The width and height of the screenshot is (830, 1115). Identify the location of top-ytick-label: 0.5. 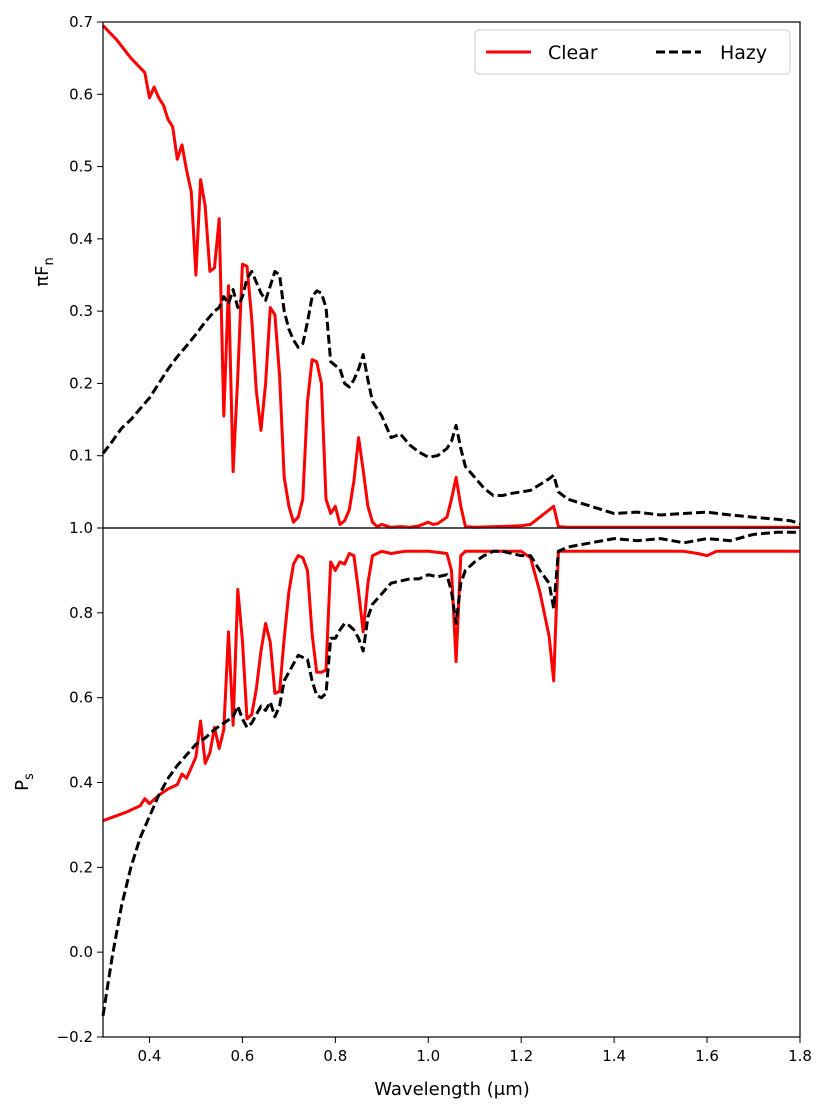
(81, 167).